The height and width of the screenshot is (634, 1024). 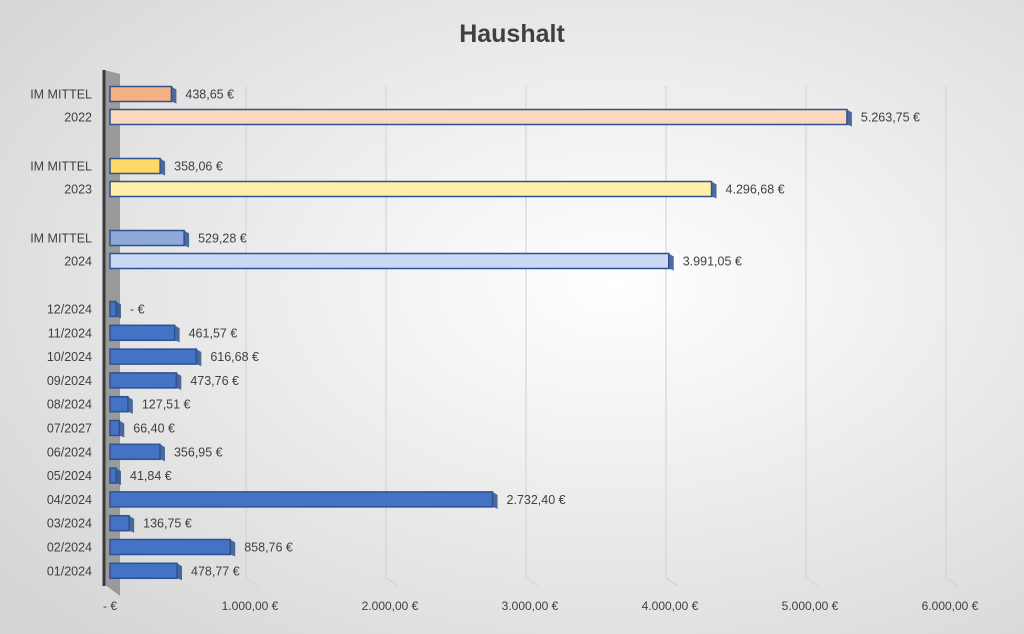 I want to click on bar-group: 12/2024 - €, so click(x=96, y=309).